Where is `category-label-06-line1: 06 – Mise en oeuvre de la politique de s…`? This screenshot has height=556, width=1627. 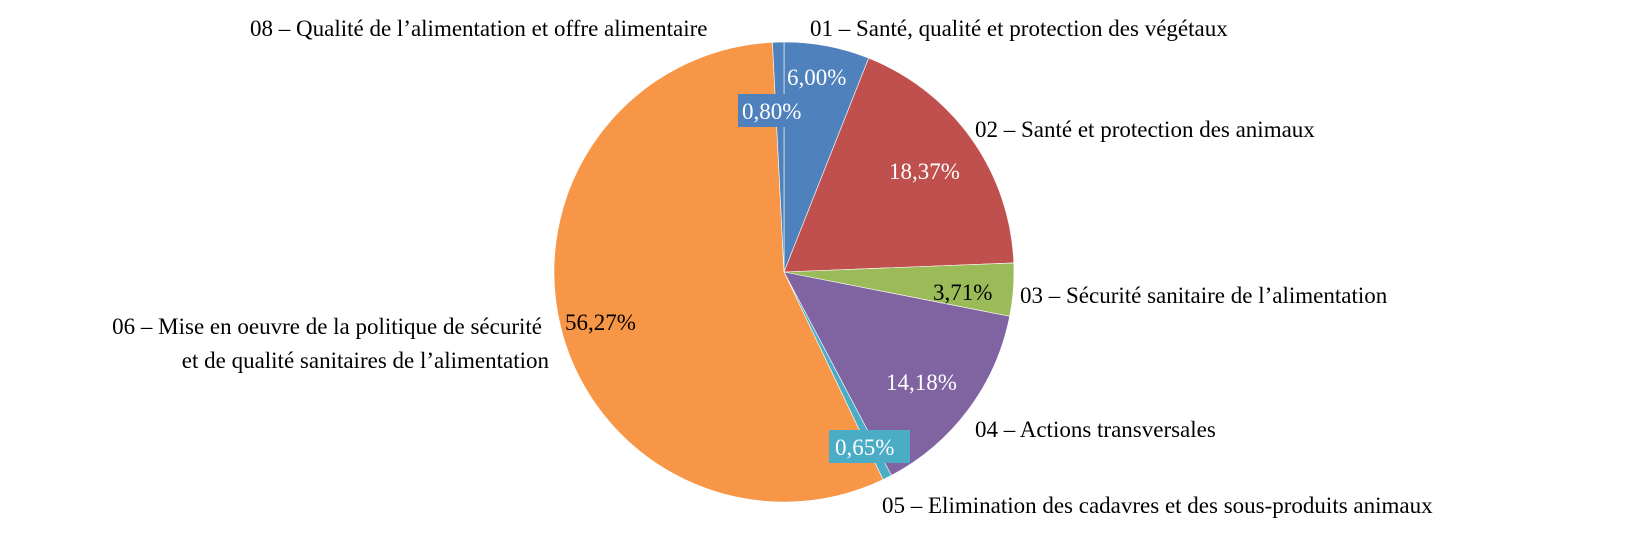 category-label-06-line1: 06 – Mise en oeuvre de la politique de s… is located at coordinates (327, 326).